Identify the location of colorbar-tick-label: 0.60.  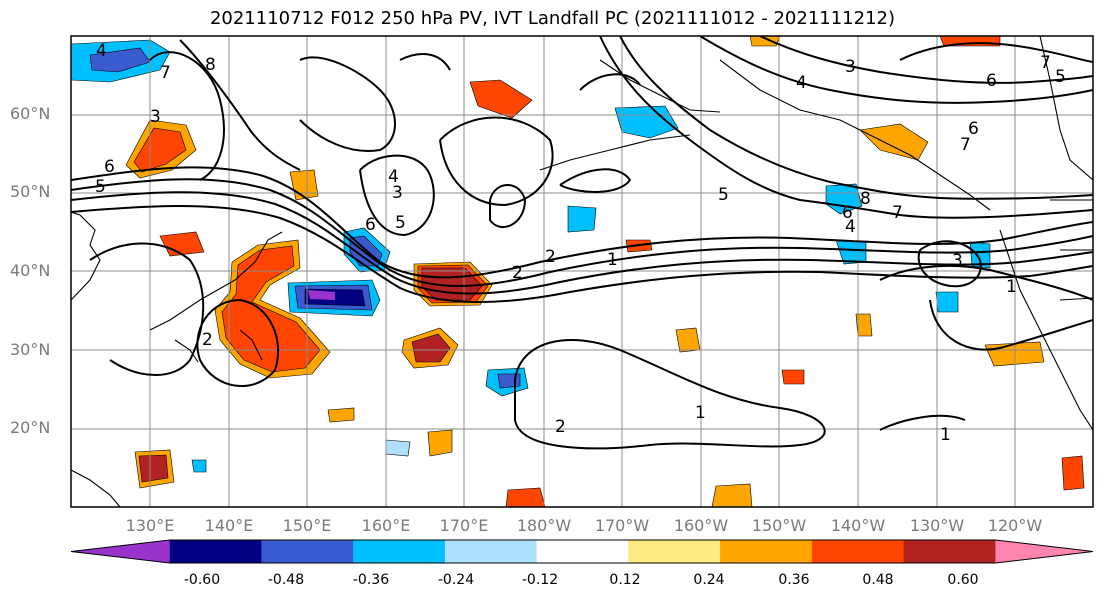
(963, 580).